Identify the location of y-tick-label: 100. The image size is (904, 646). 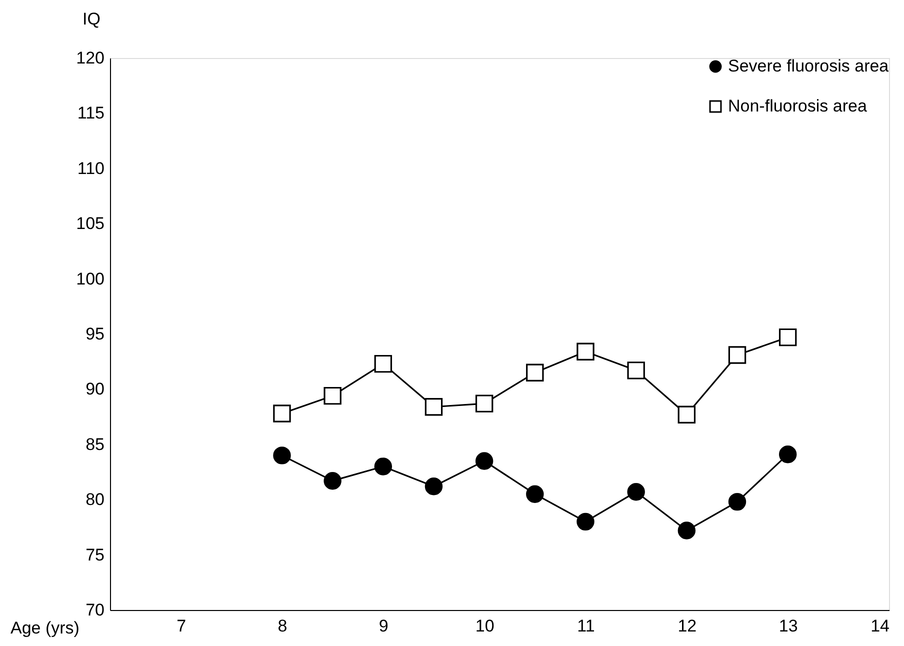
(90, 278).